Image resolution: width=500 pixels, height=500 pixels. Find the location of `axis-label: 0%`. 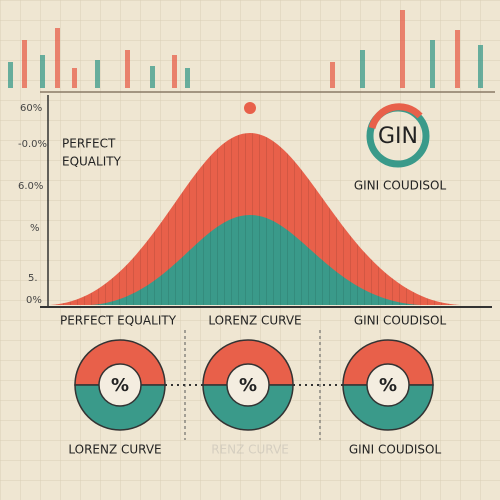

axis-label: 0% is located at coordinates (34, 300).